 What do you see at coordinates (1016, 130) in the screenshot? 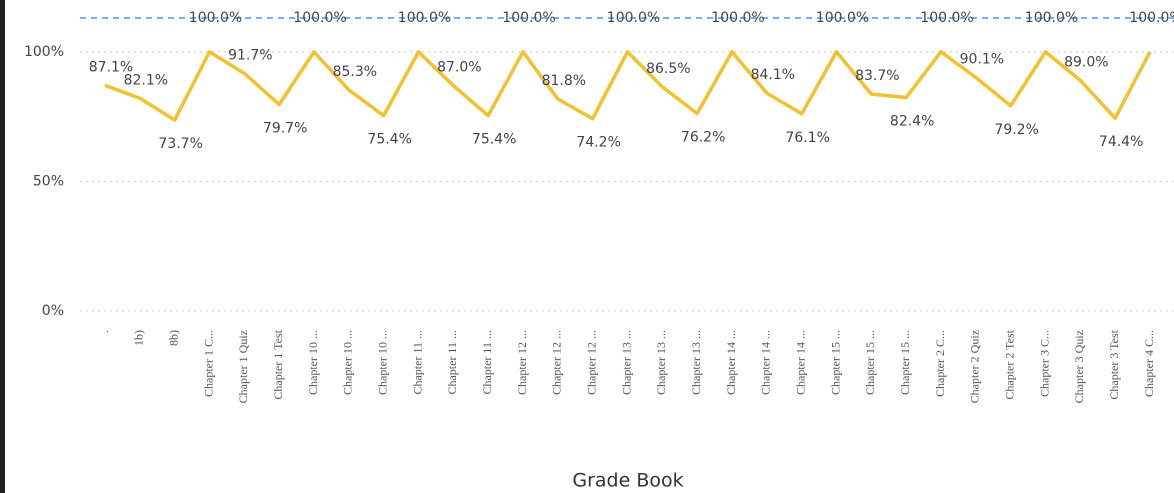
I see `data-label: 79.2%` at bounding box center [1016, 130].